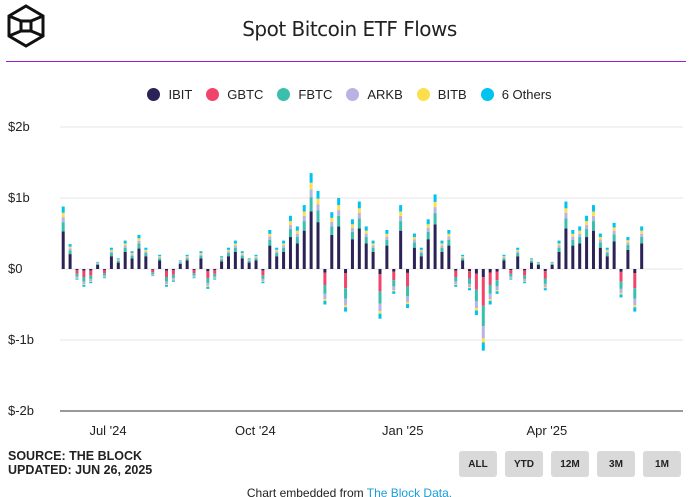 This screenshot has width=699, height=497. I want to click on source-text: SOURCE: THE BLOCK, so click(75, 456).